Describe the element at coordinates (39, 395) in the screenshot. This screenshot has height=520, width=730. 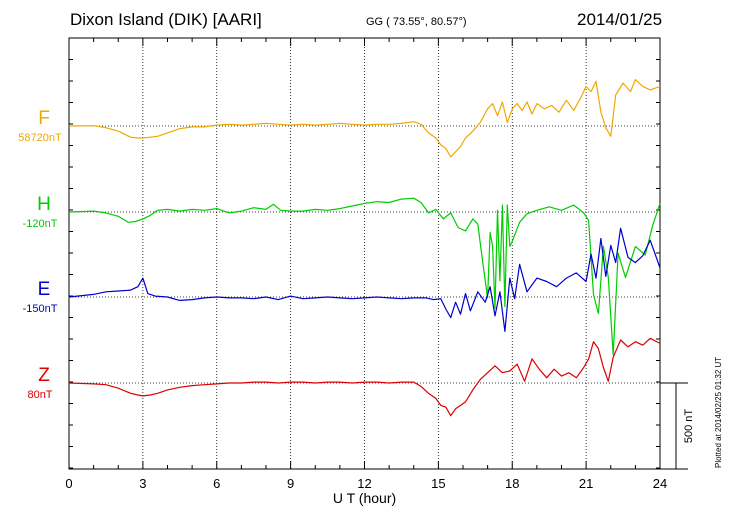
I see `series-baseline-z: 80nT` at that location.